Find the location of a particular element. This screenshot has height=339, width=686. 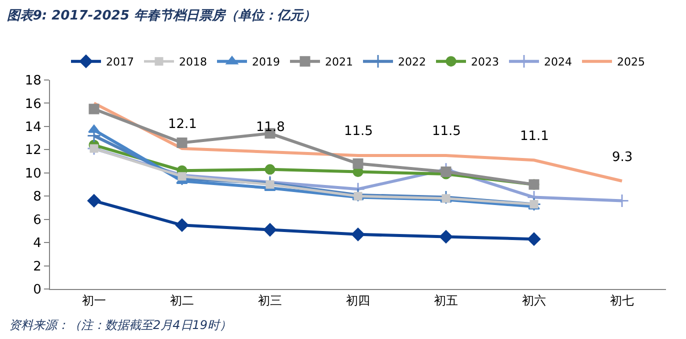

y-tick-label: 8 is located at coordinates (37, 197).